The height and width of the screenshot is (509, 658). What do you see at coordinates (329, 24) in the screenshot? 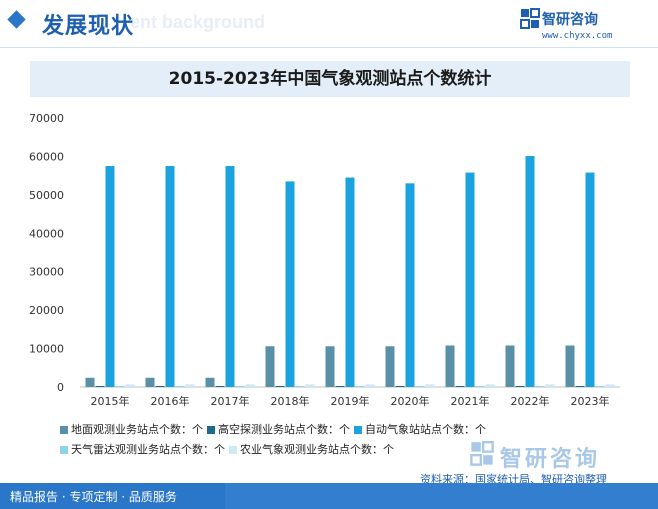
I see `page-header: ent background 发展现状 智研咨询 www.chyxx.com` at bounding box center [329, 24].